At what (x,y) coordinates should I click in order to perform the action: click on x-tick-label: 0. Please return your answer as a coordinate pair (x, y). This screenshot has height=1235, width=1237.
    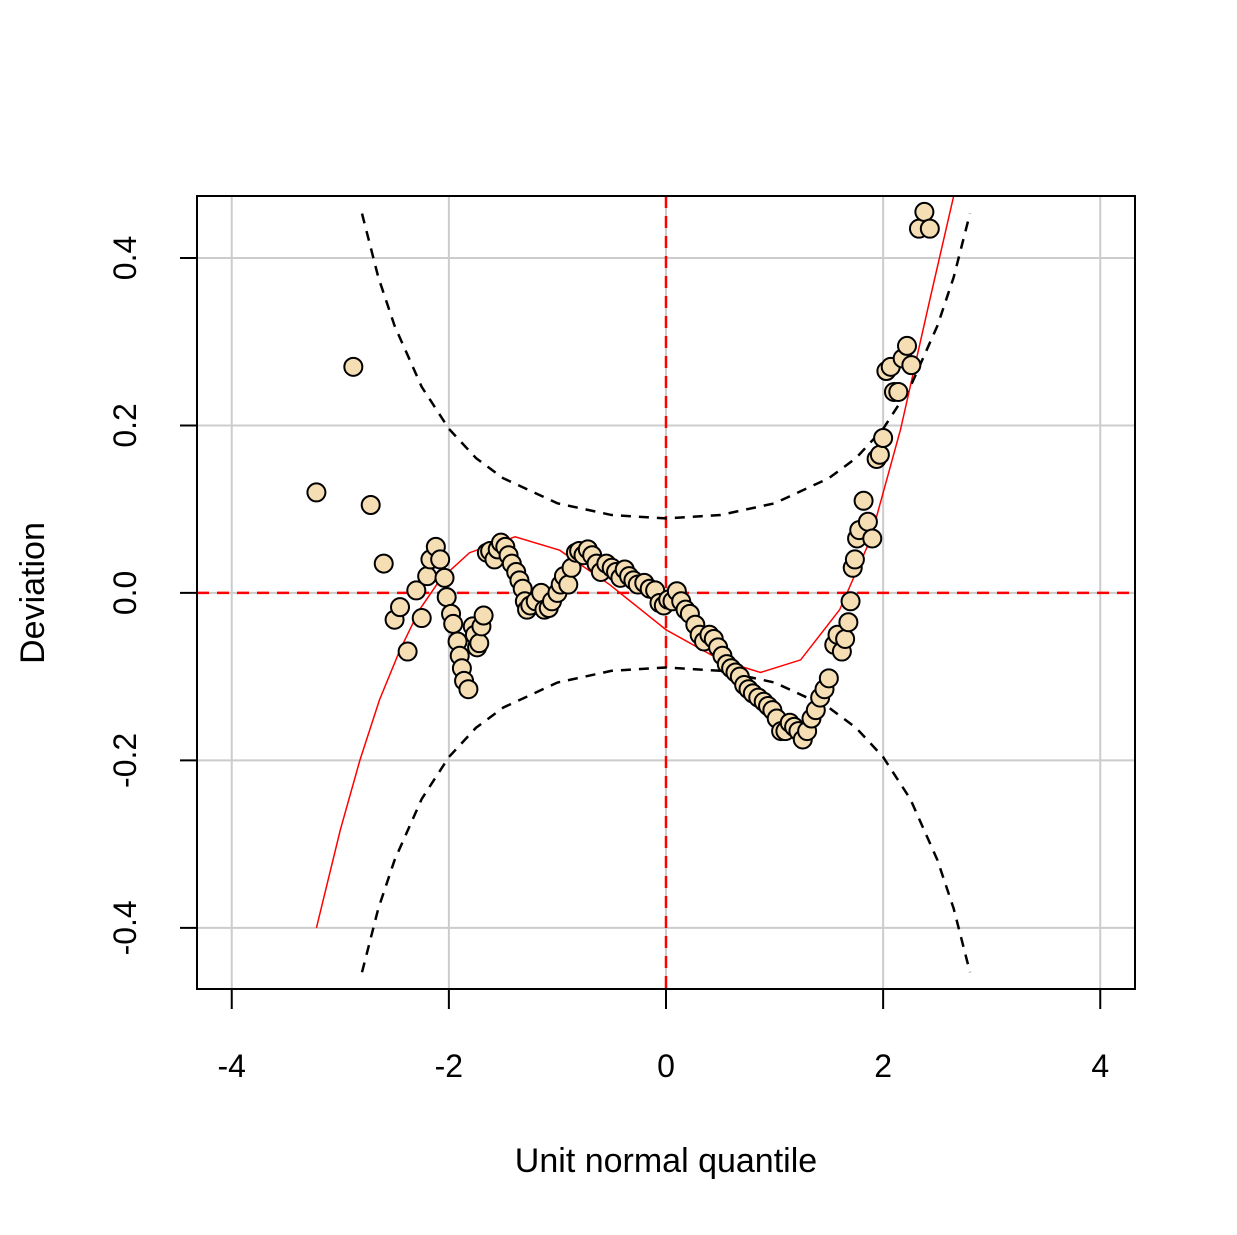
    Looking at the image, I should click on (666, 1066).